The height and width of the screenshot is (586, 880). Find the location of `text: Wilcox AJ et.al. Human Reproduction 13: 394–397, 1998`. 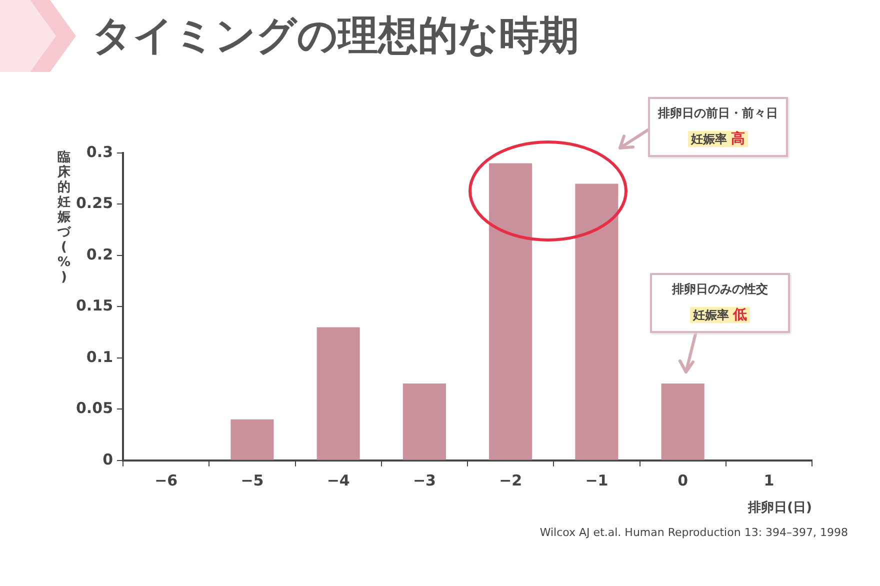

text: Wilcox AJ et.al. Human Reproduction 13: 394–397, 1998 is located at coordinates (694, 532).